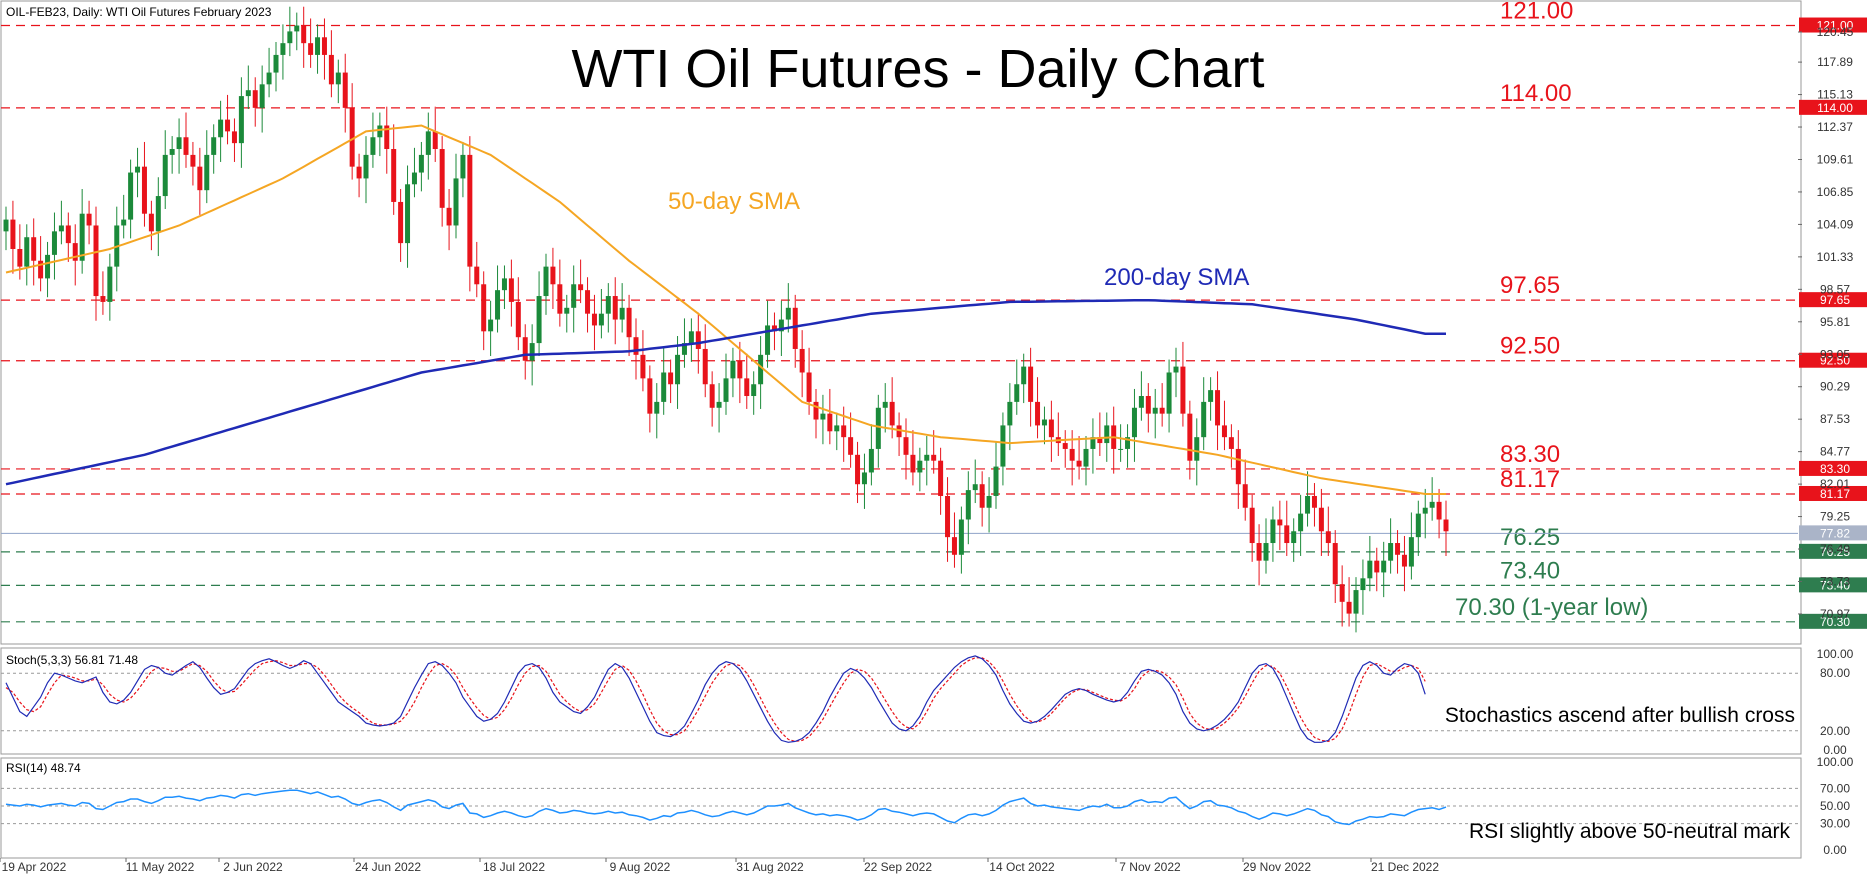 The width and height of the screenshot is (1872, 877). I want to click on y-tick-label: 82.01, so click(1835, 484).